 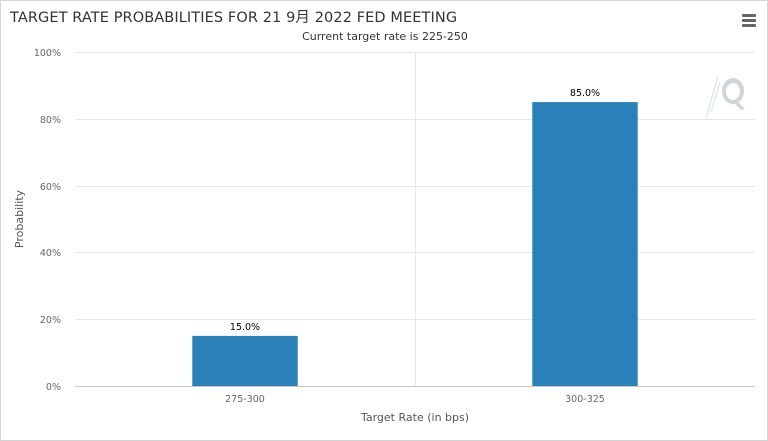 I want to click on y-tick-label: 40%, so click(x=50, y=253).